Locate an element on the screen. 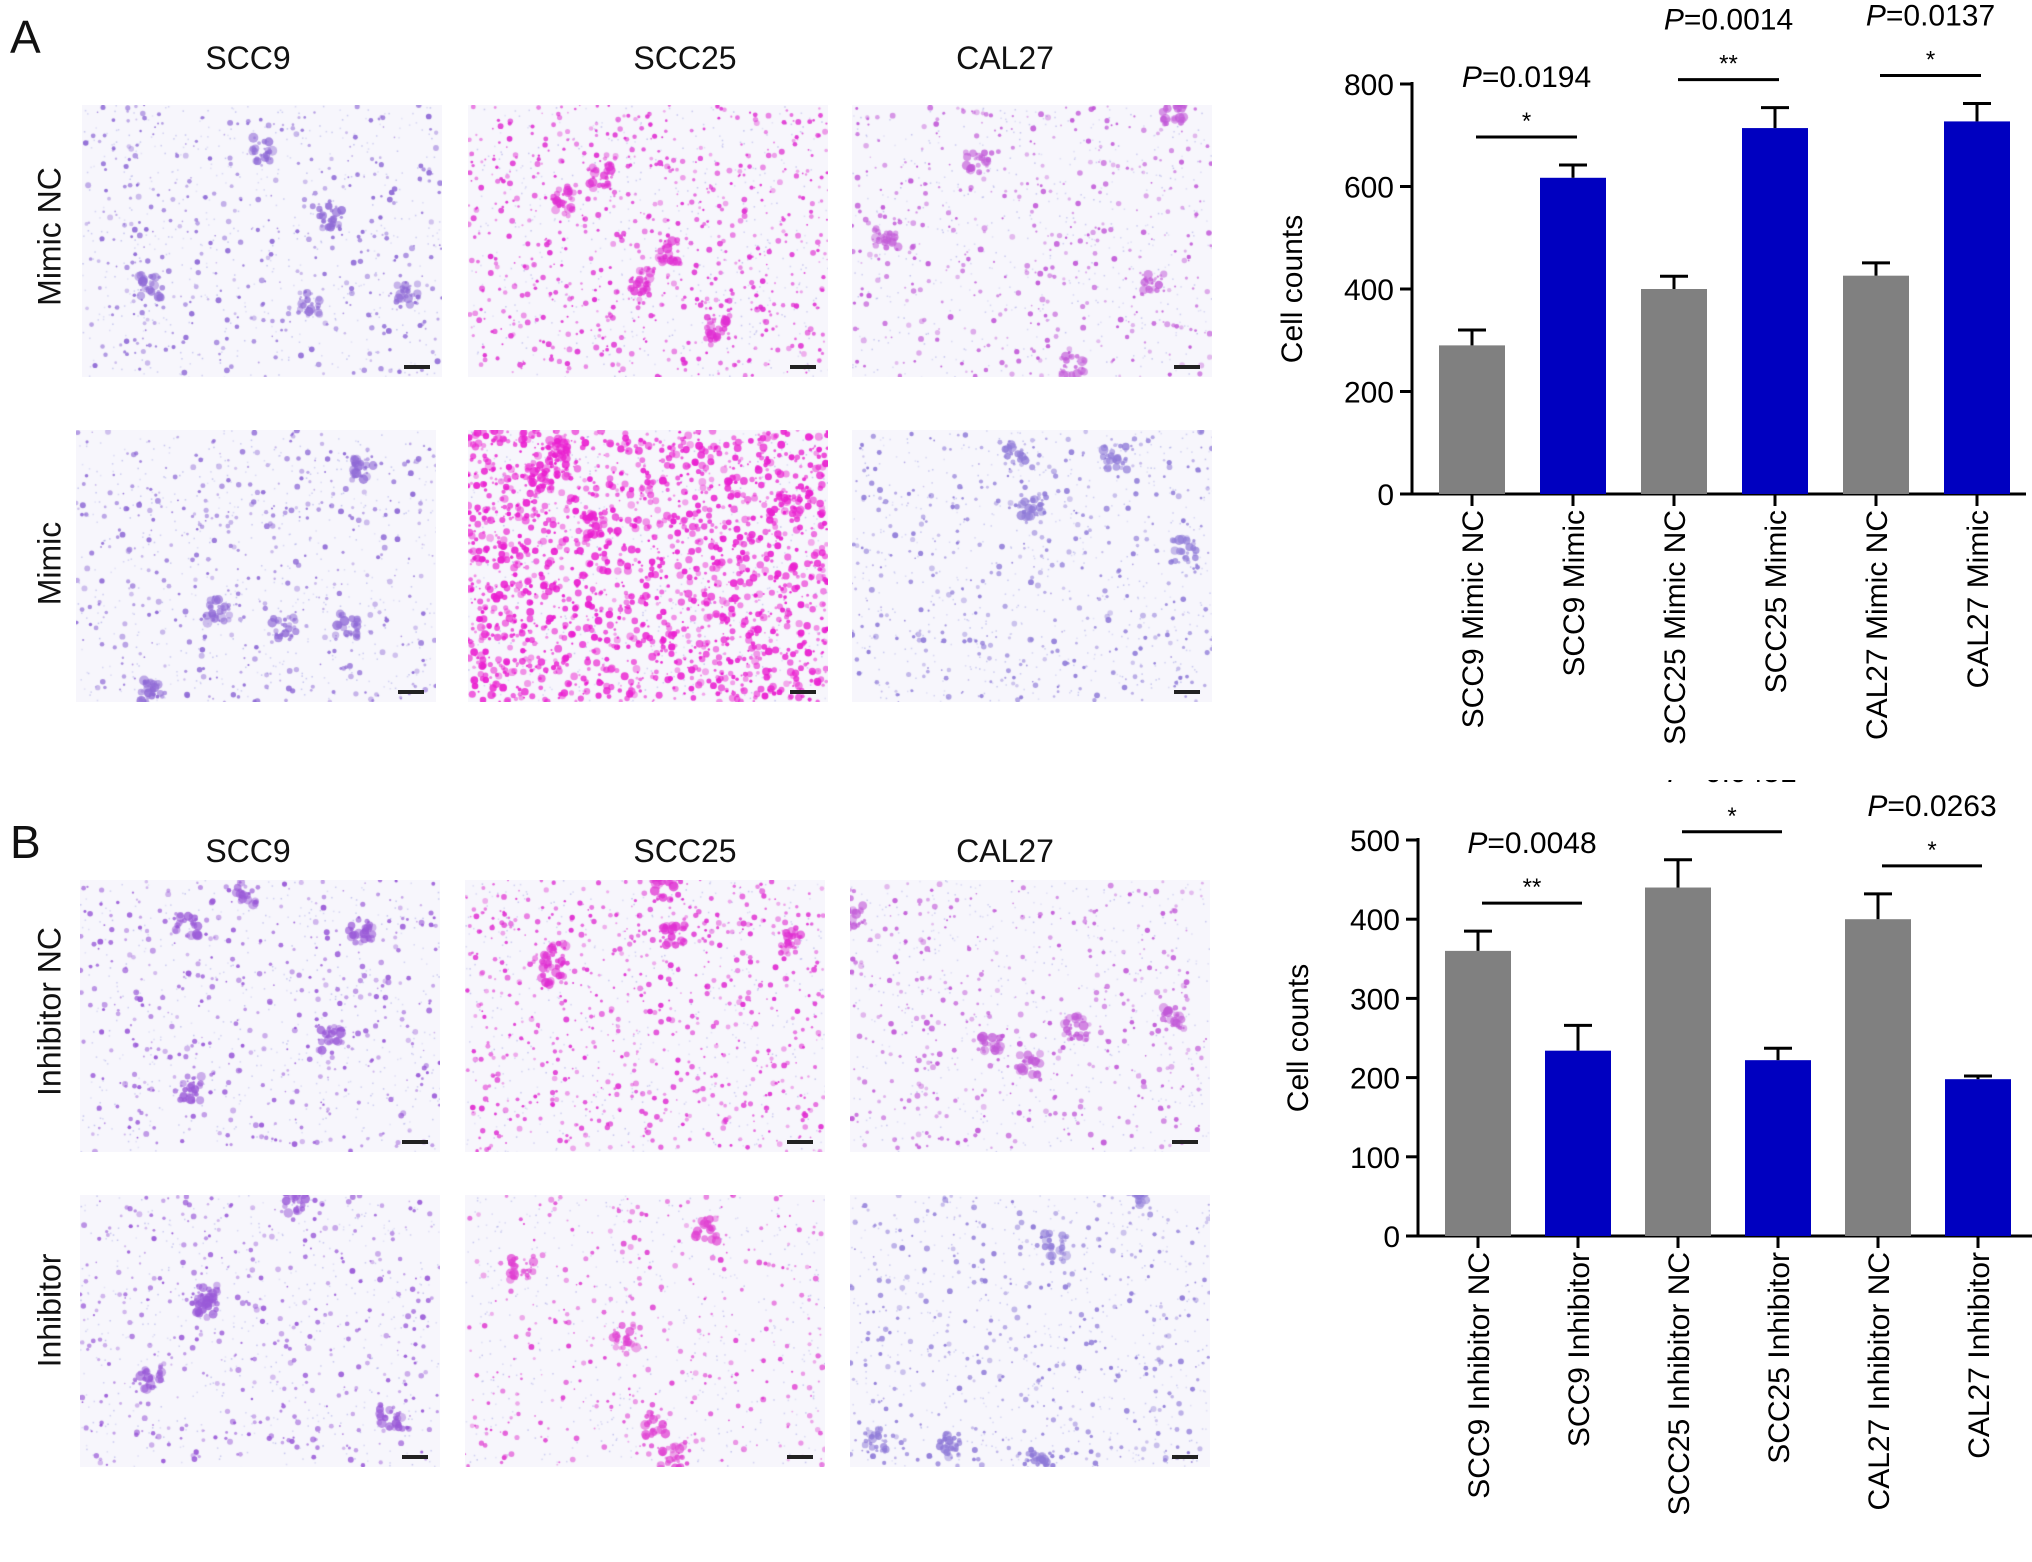 The width and height of the screenshot is (2032, 1562). micrograph-scc25-mimic-nc is located at coordinates (648, 241).